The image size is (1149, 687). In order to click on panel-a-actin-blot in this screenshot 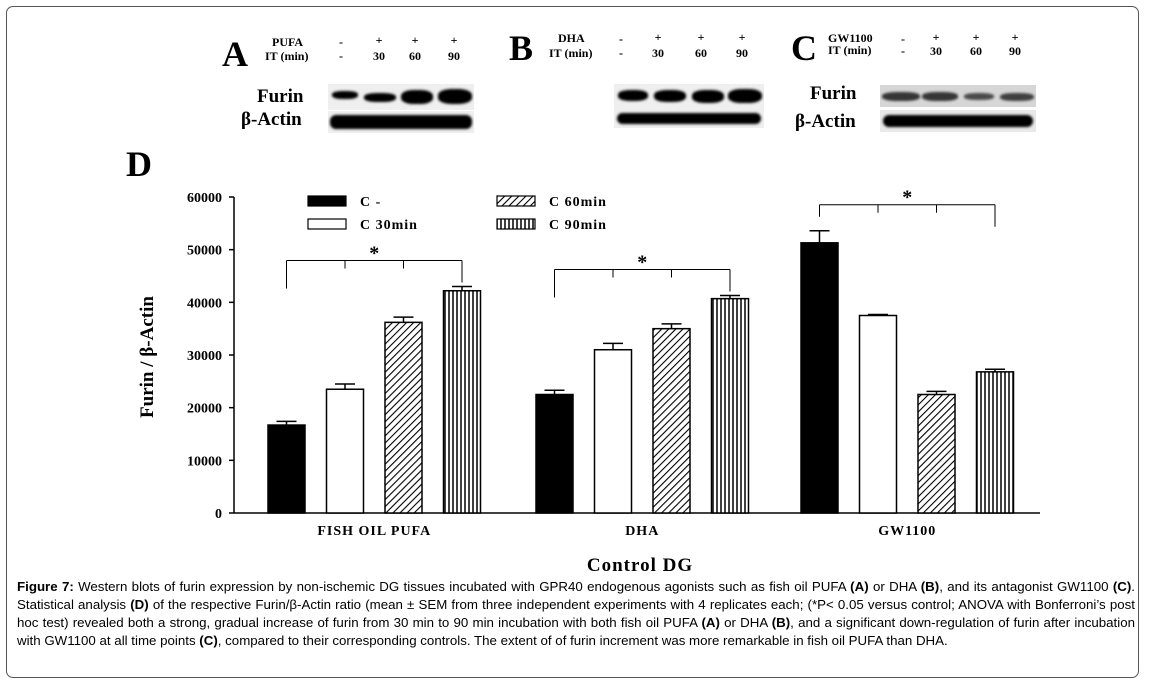, I will do `click(401, 122)`.